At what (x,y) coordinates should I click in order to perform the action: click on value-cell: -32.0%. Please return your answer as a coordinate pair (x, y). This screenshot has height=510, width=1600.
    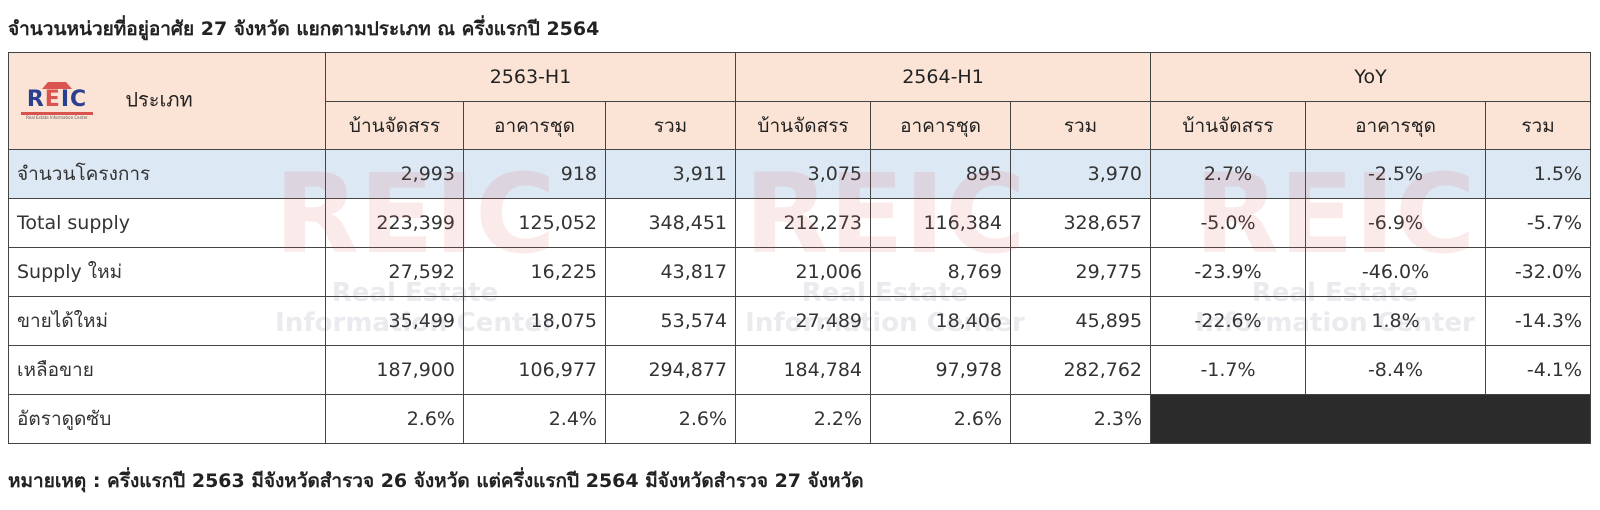
    Looking at the image, I should click on (1538, 272).